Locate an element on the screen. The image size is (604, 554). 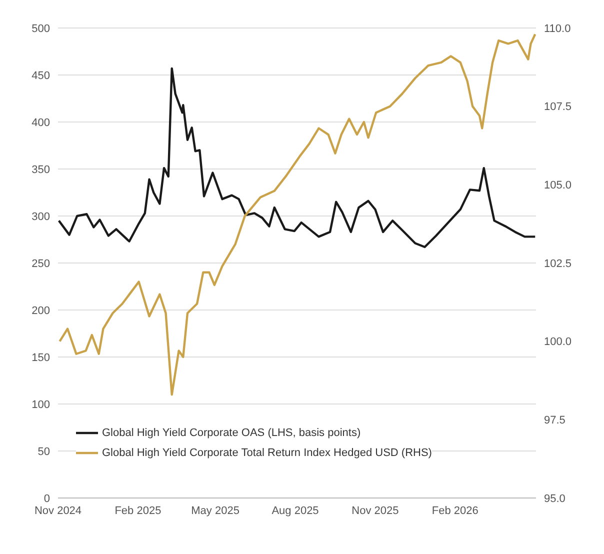
x-tick-label: Feb 2026 is located at coordinates (455, 510).